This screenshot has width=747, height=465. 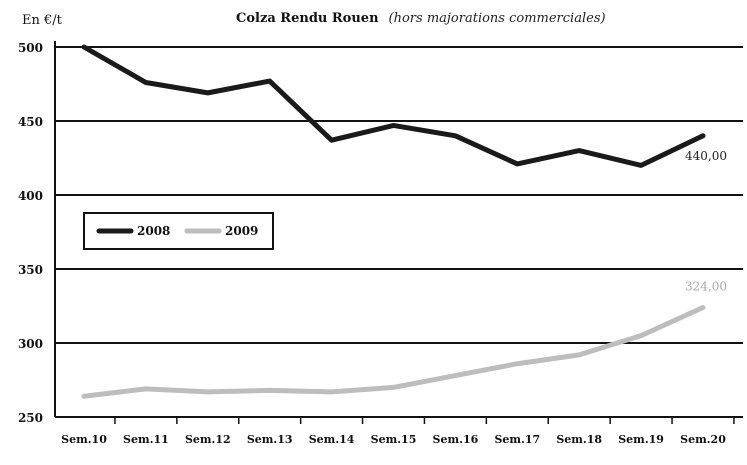 I want to click on legend-label-2009: 2009, so click(x=241, y=231).